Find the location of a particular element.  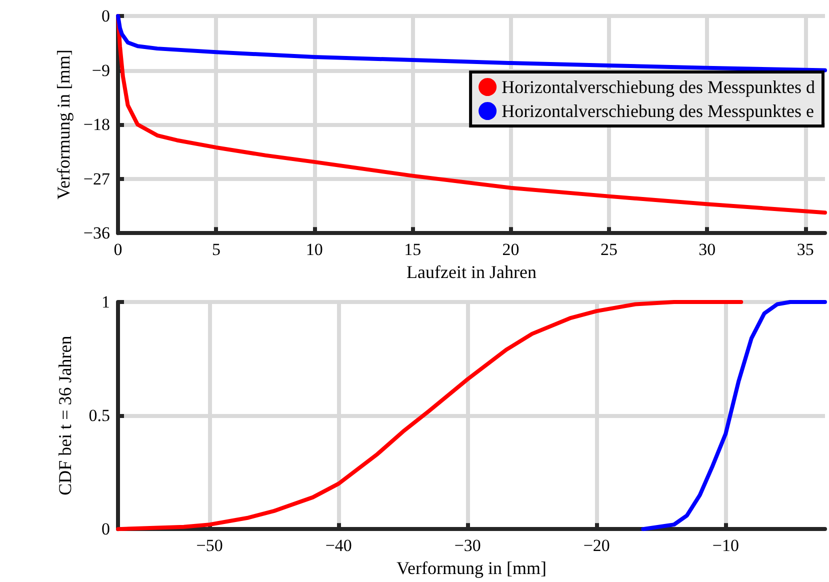

x-tick-label: 15 is located at coordinates (413, 250).